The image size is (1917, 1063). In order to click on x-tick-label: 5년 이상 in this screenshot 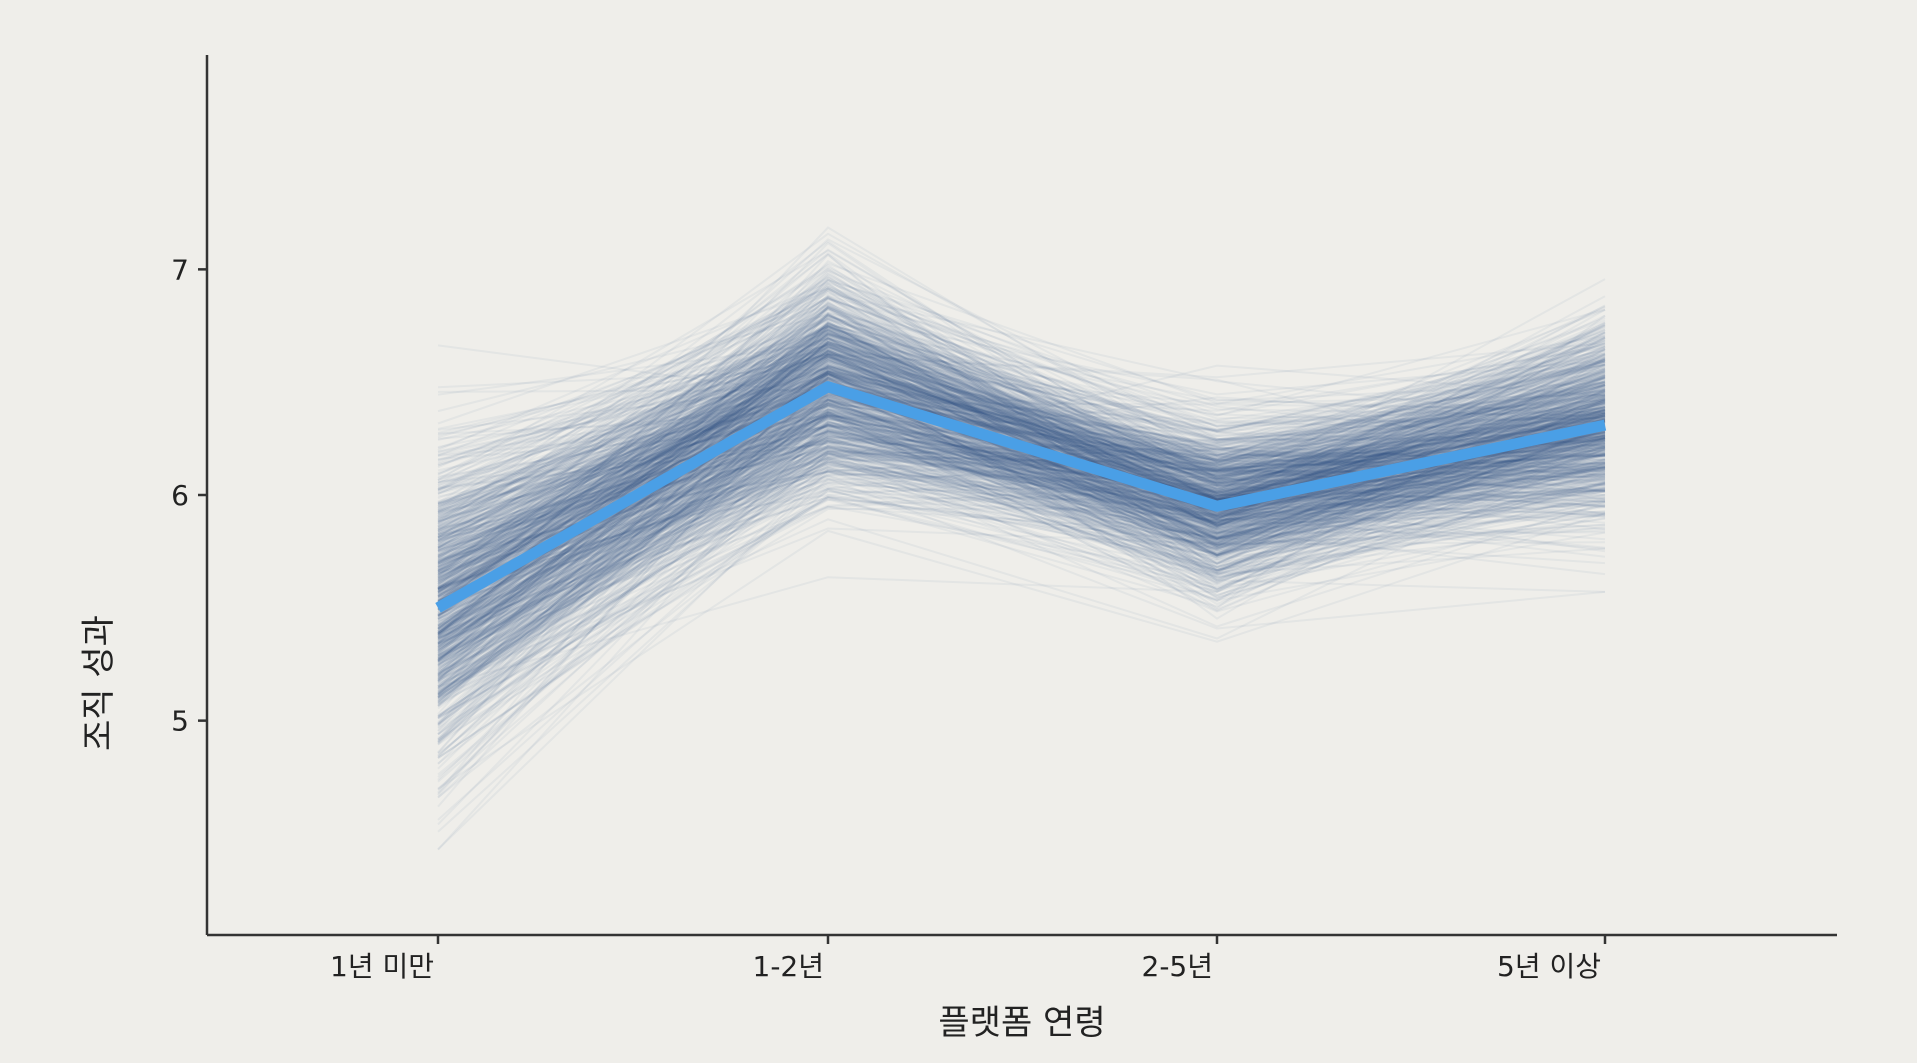, I will do `click(1549, 966)`.